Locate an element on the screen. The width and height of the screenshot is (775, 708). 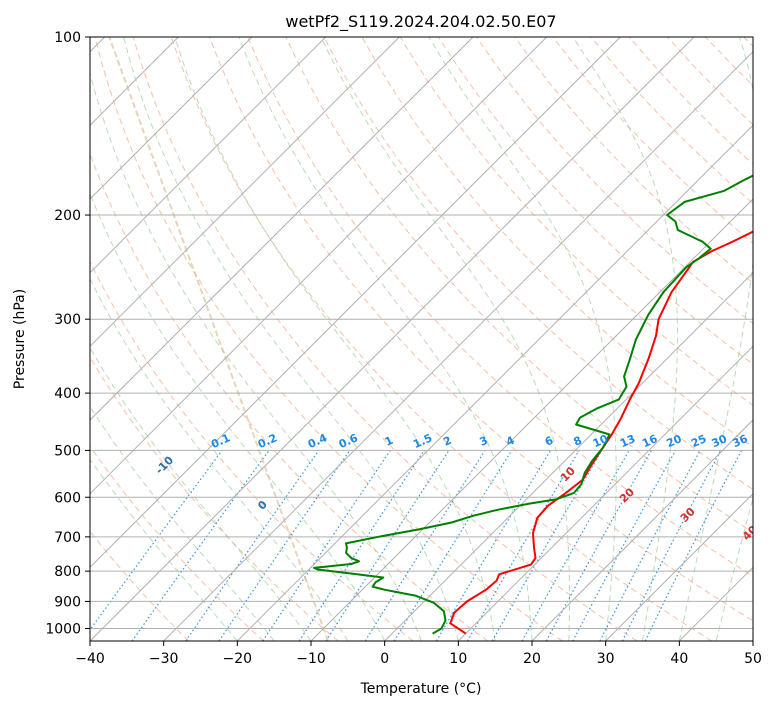
x-tick-label: −20 is located at coordinates (238, 659).